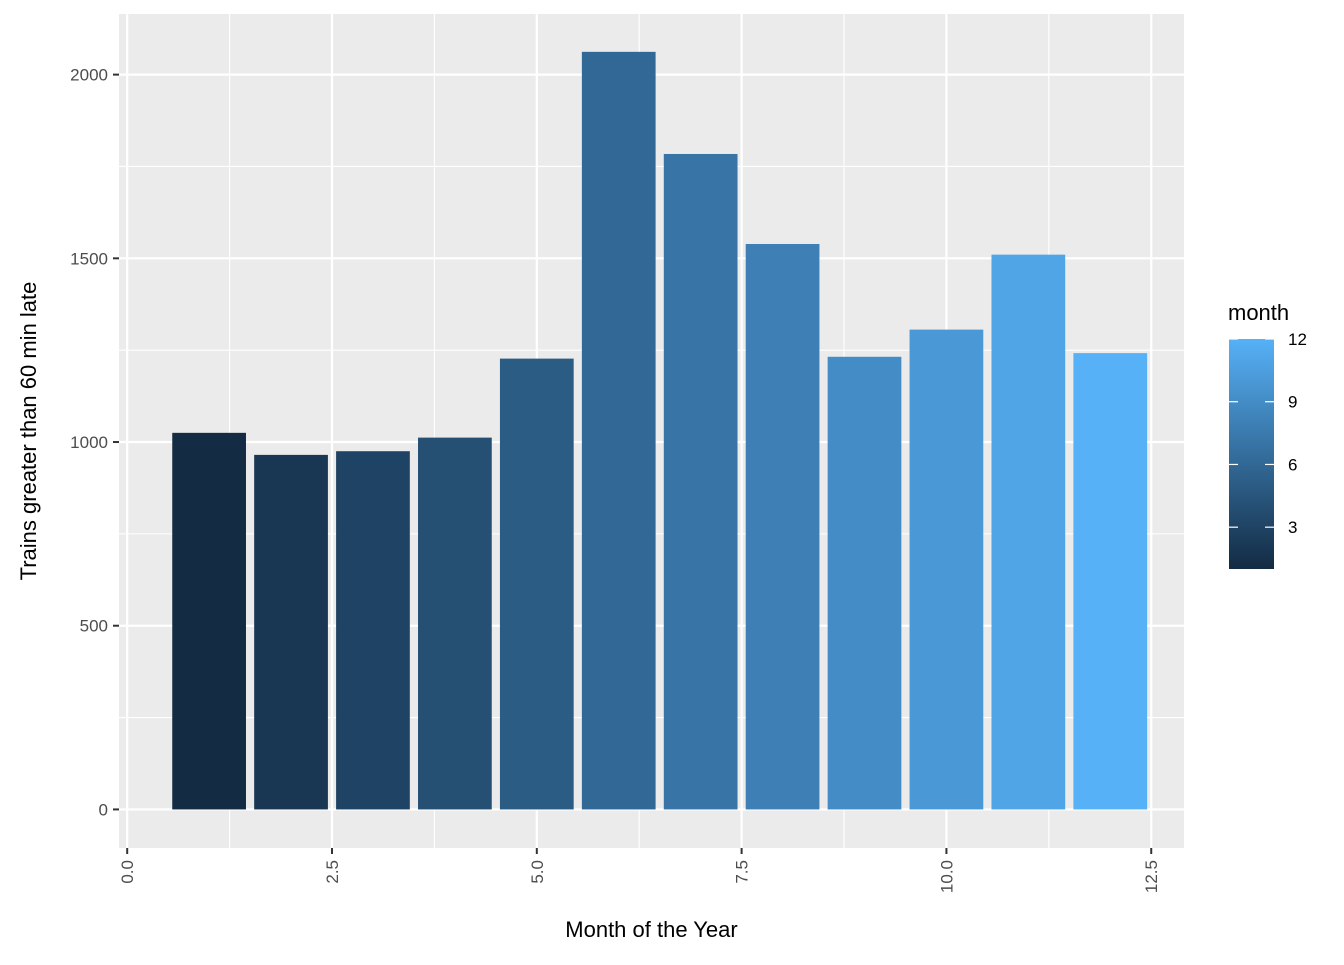 The image size is (1344, 965). Describe the element at coordinates (1292, 464) in the screenshot. I see `legend-tick-label: 6` at that location.